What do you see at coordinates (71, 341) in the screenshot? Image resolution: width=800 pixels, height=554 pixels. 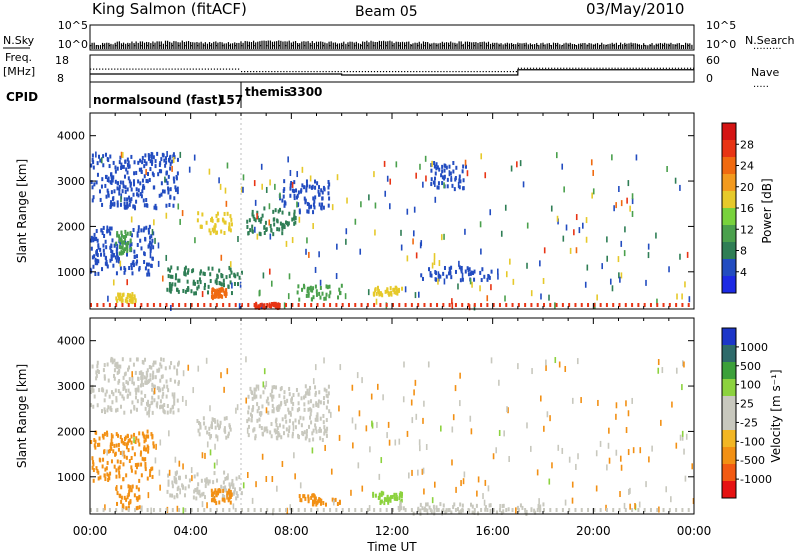 I see `y-tick-label: 4000` at bounding box center [71, 341].